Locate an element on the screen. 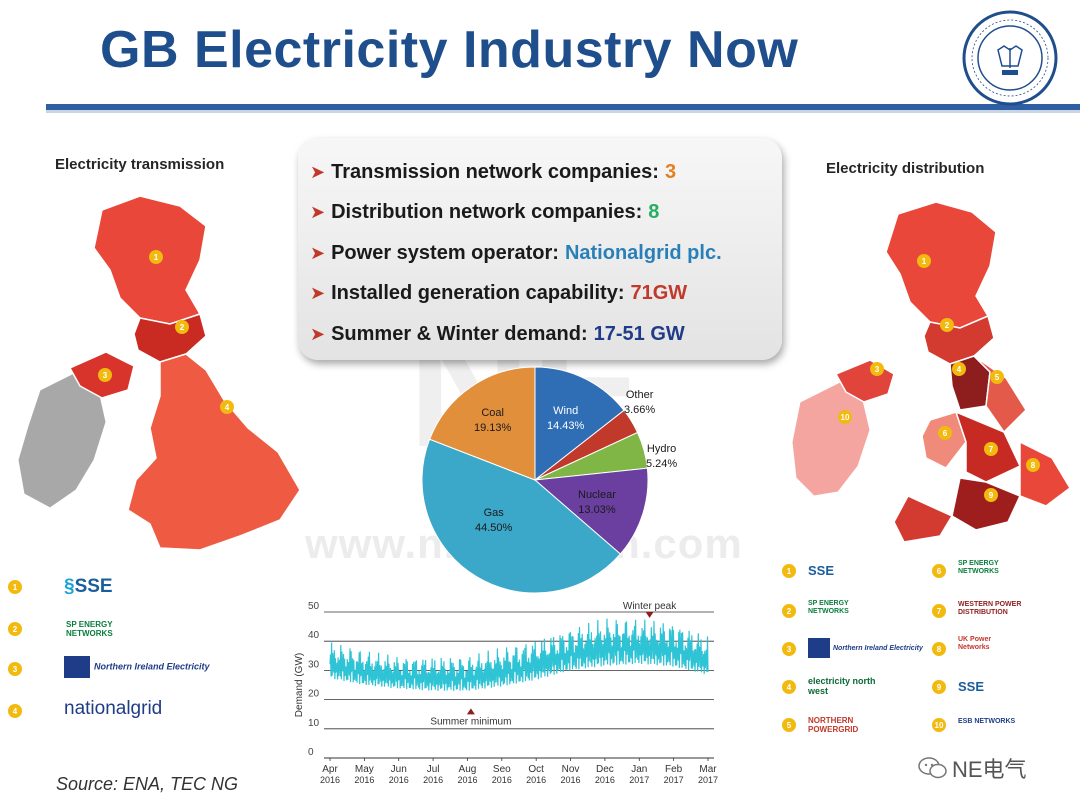 Image resolution: width=1080 pixels, height=810 pixels. map-marker-4: 4 is located at coordinates (227, 407).